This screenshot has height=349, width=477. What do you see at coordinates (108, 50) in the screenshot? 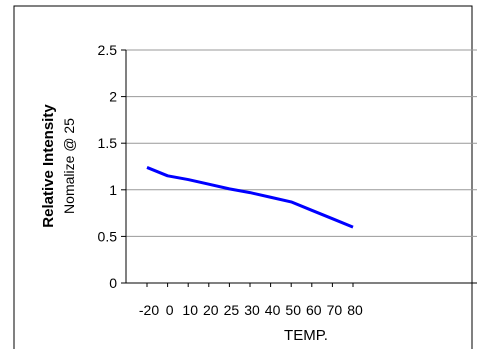
I see `y-tick-label: 2.5` at bounding box center [108, 50].